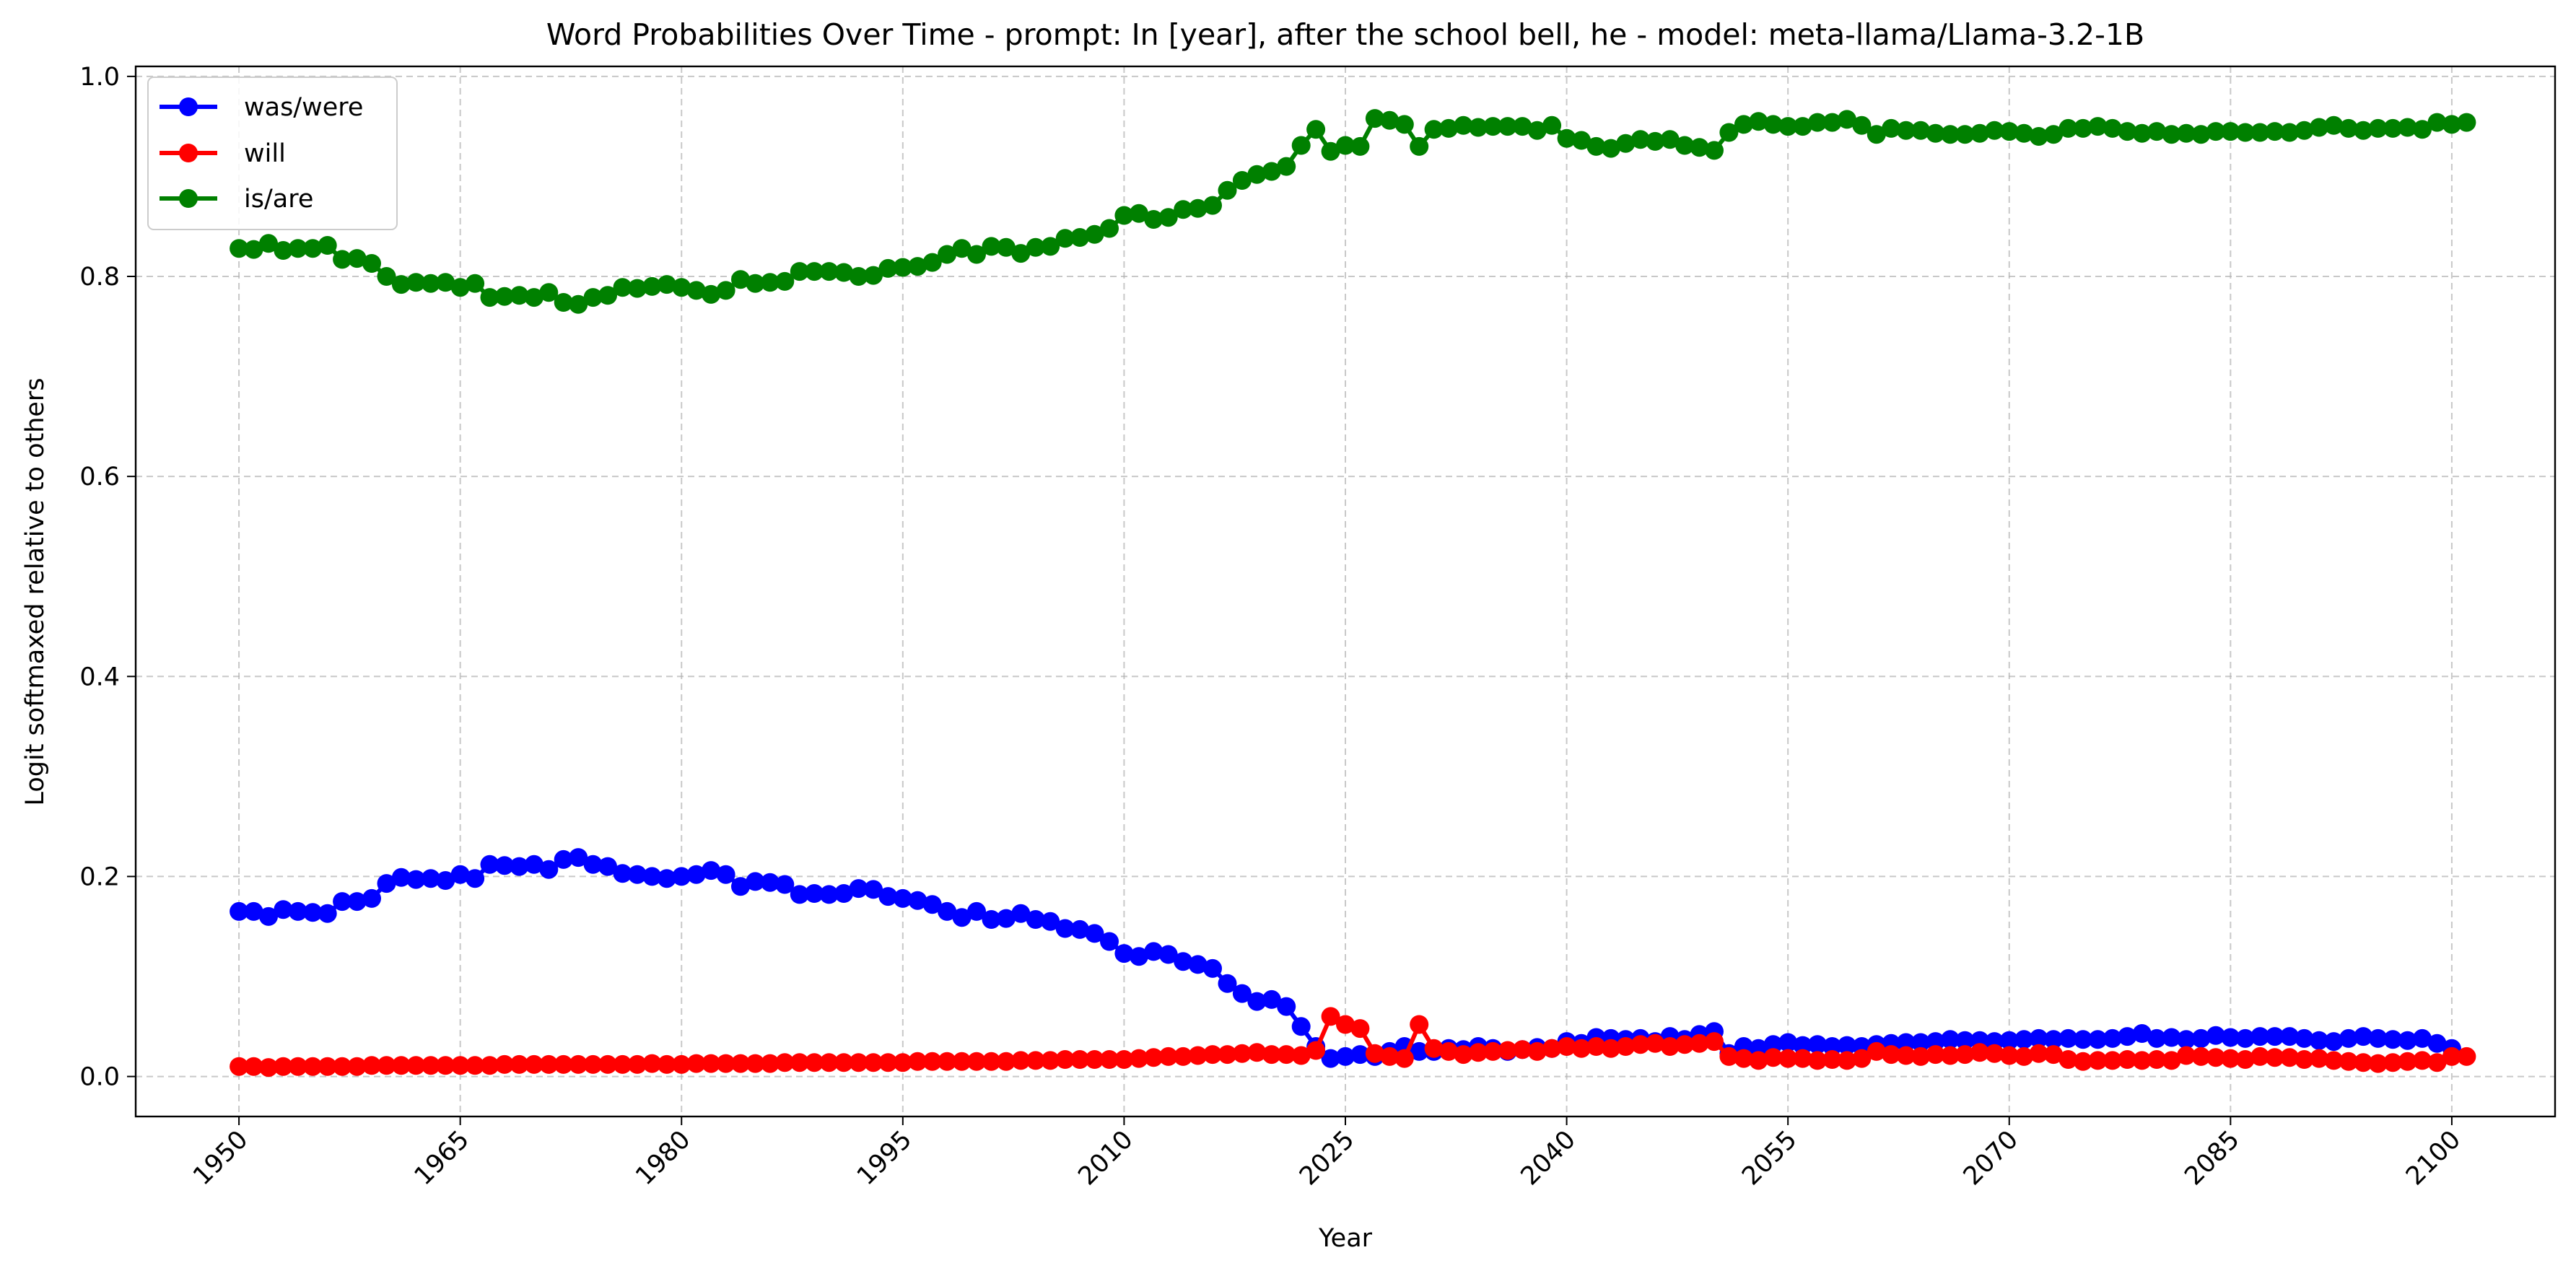  Describe the element at coordinates (99, 876) in the screenshot. I see `y-tick-label: 0.2` at that location.